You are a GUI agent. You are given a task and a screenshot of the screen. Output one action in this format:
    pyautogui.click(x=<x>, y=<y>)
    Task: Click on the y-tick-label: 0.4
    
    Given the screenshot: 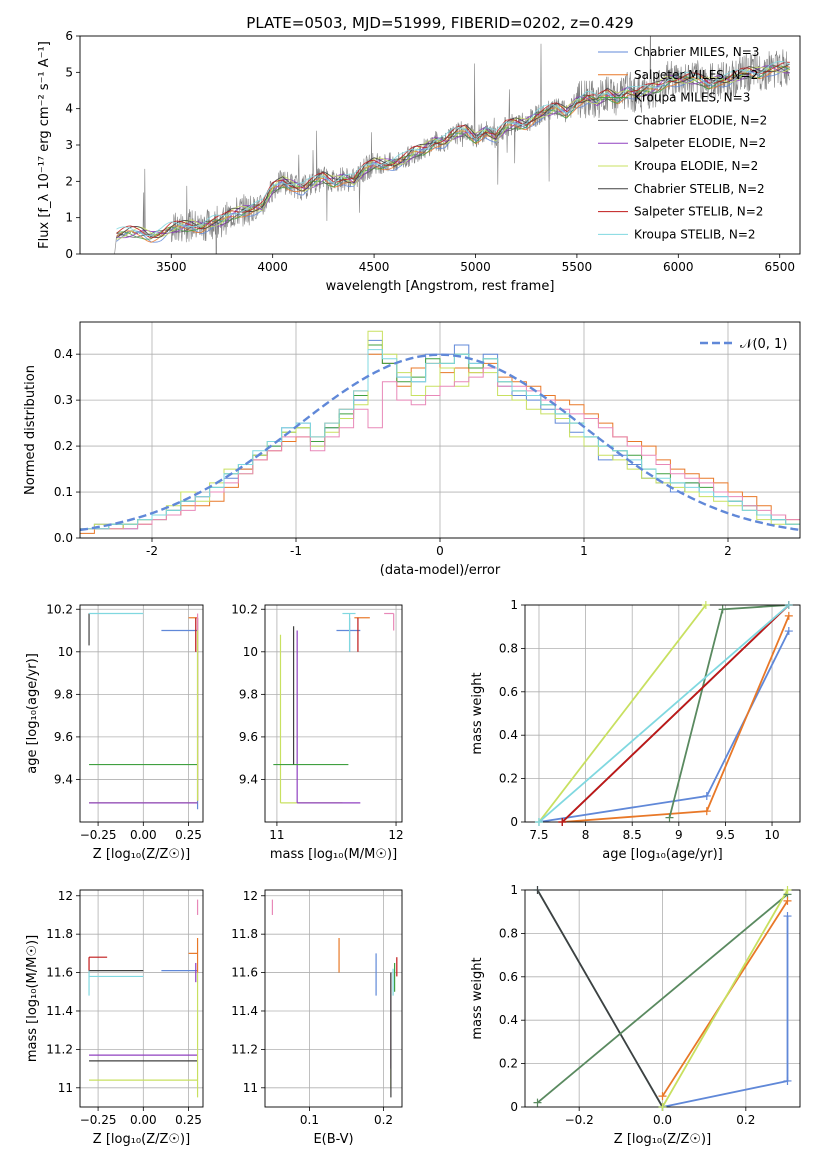 What is the action you would take?
    pyautogui.click(x=508, y=735)
    